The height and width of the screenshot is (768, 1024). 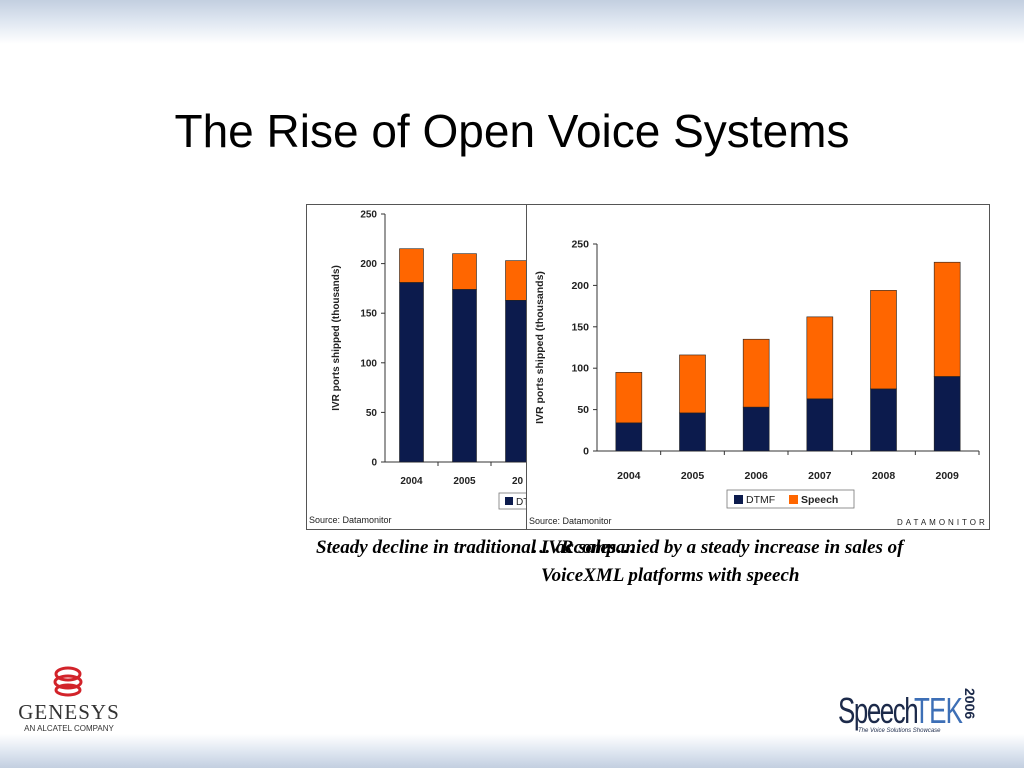 What do you see at coordinates (512, 22) in the screenshot?
I see `header-band` at bounding box center [512, 22].